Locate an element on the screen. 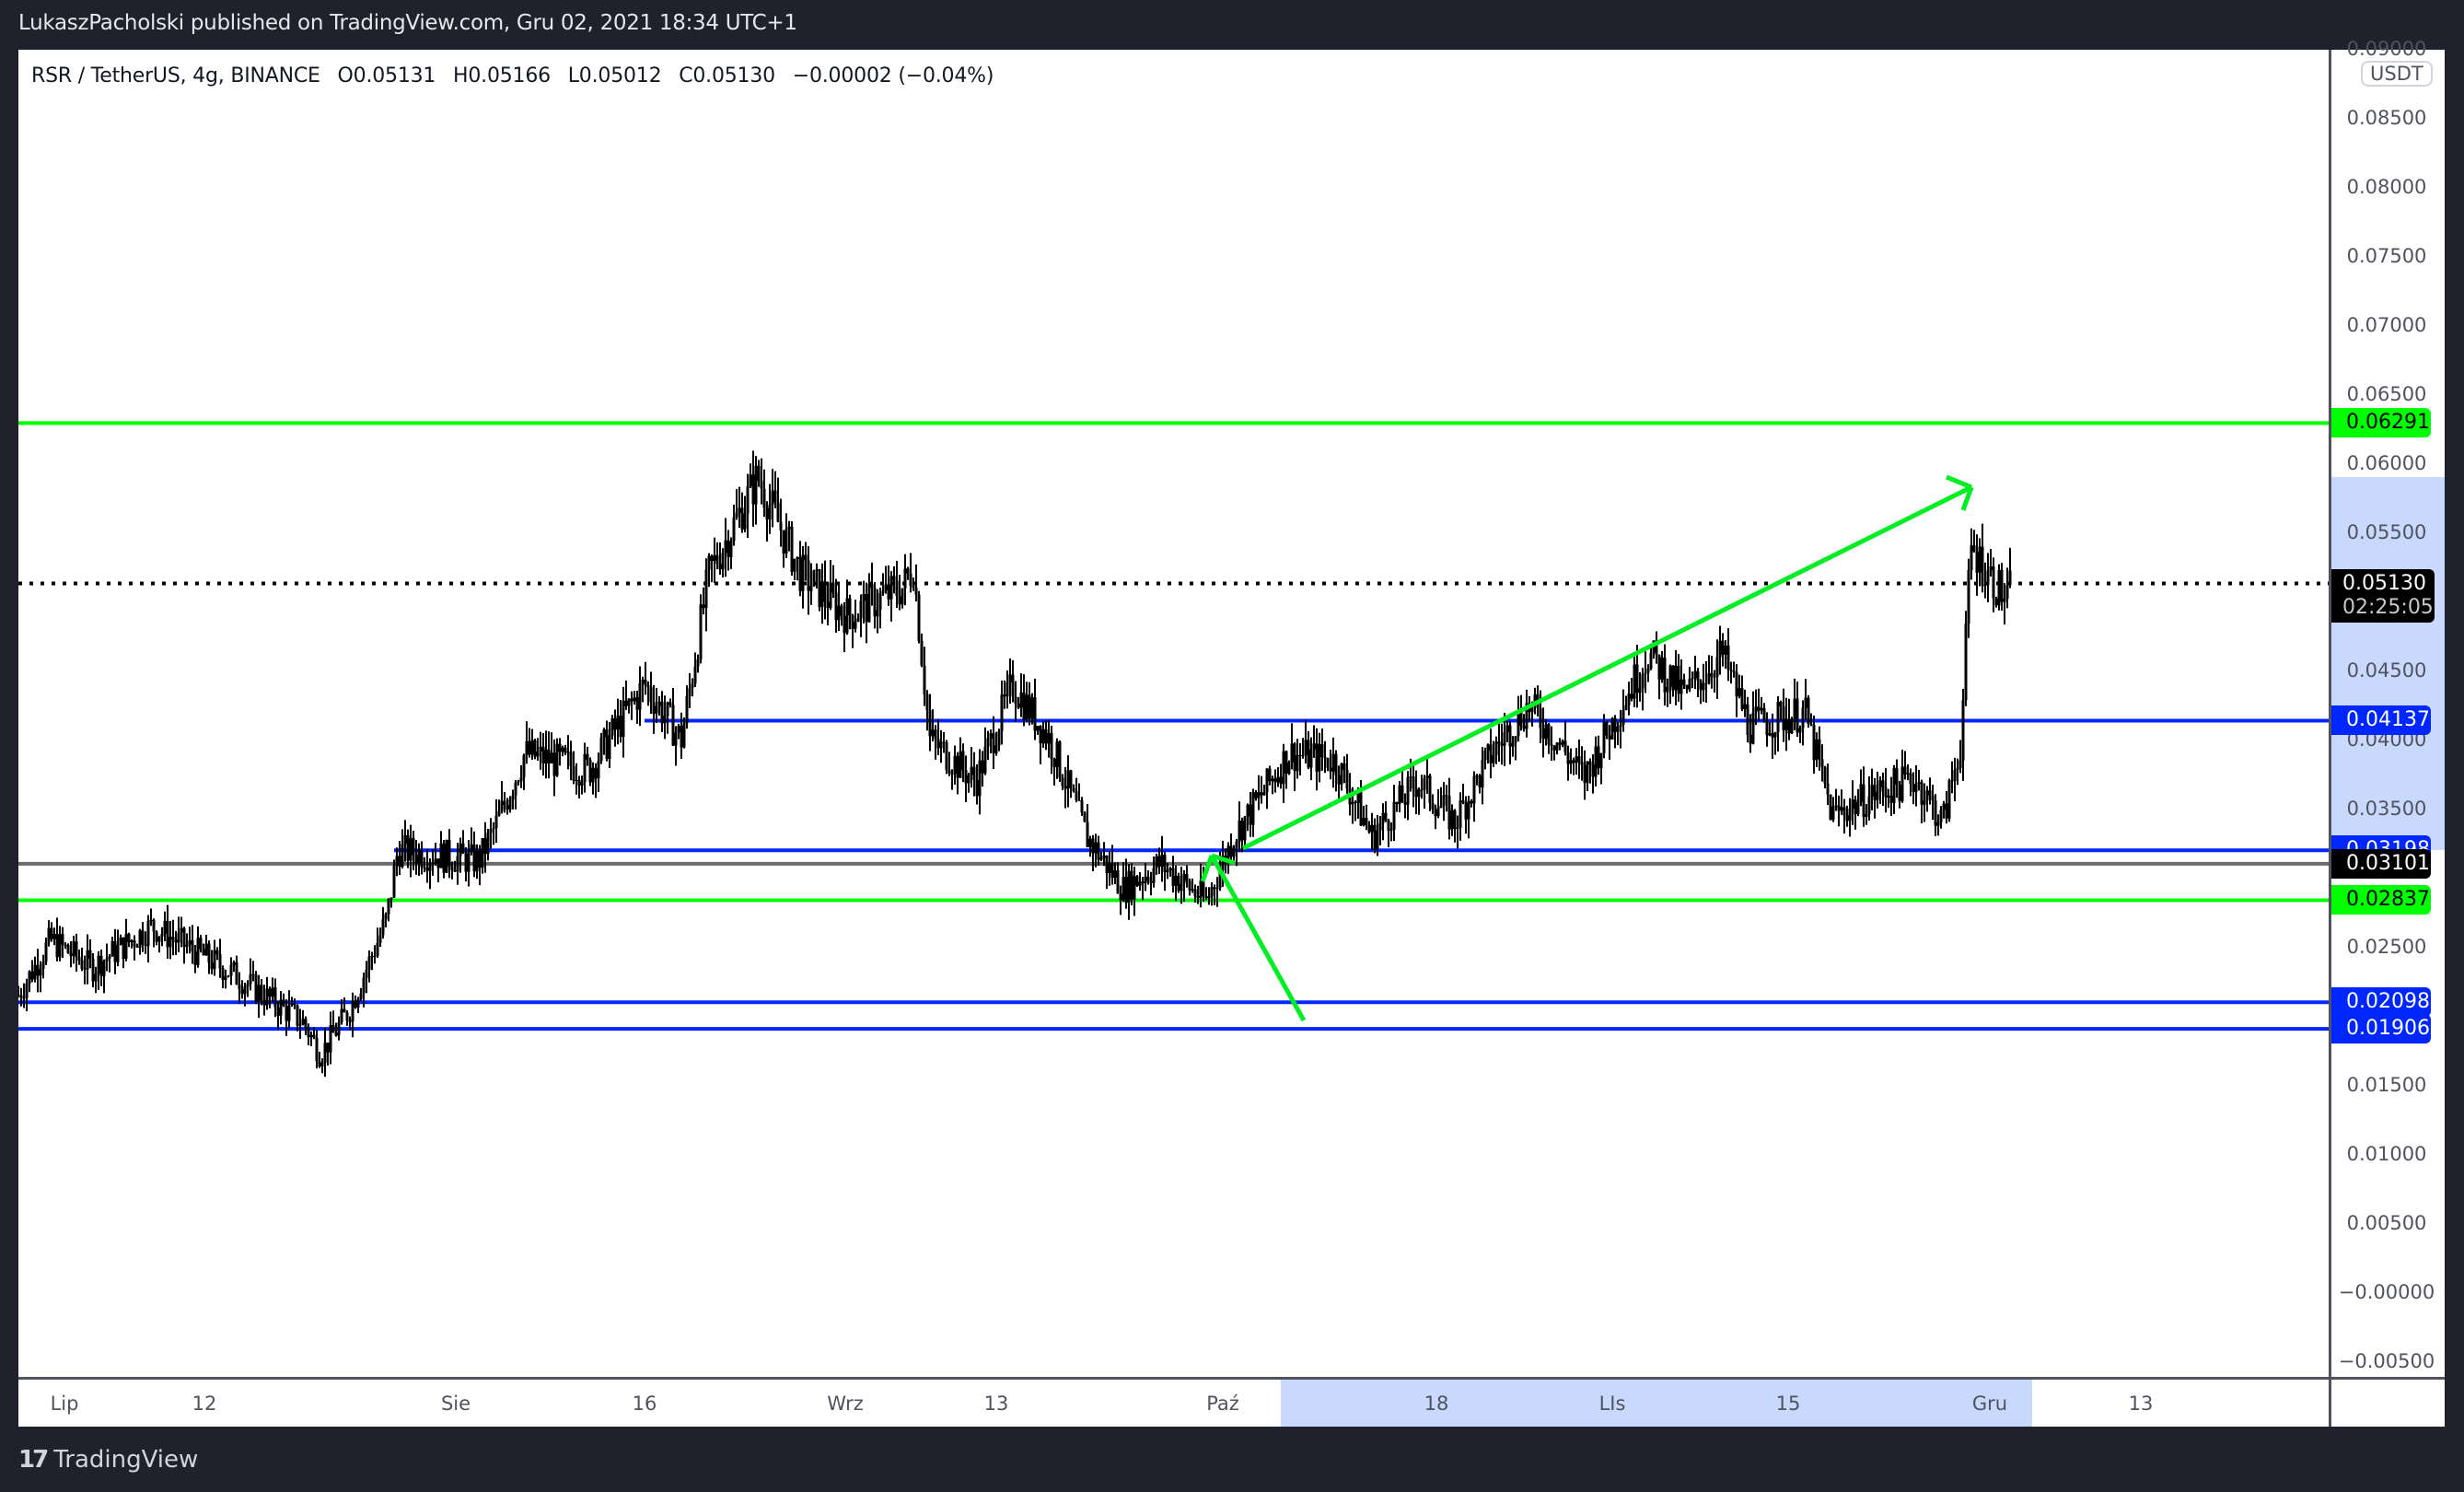 This screenshot has height=1492, width=2464. price-axis-highlight is located at coordinates (2388, 663).